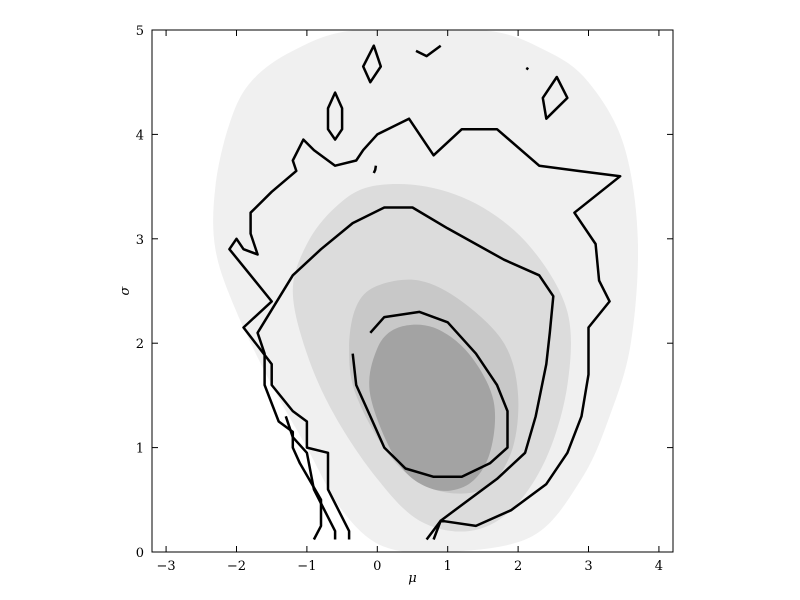 The width and height of the screenshot is (800, 600). What do you see at coordinates (659, 566) in the screenshot?
I see `x-tick-label: 4` at bounding box center [659, 566].